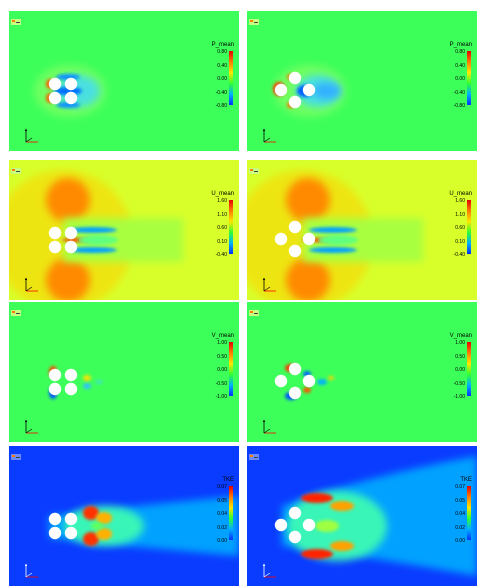  Describe the element at coordinates (460, 343) in the screenshot. I see `colorbar-tick-label: 1.00` at that location.